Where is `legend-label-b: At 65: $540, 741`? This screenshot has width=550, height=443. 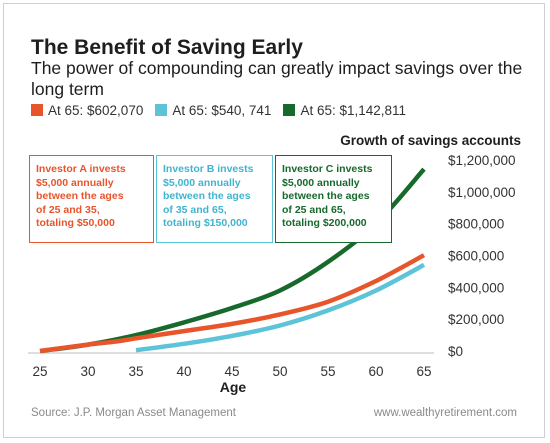
legend-label-b: At 65: $540, 741 is located at coordinates (222, 110).